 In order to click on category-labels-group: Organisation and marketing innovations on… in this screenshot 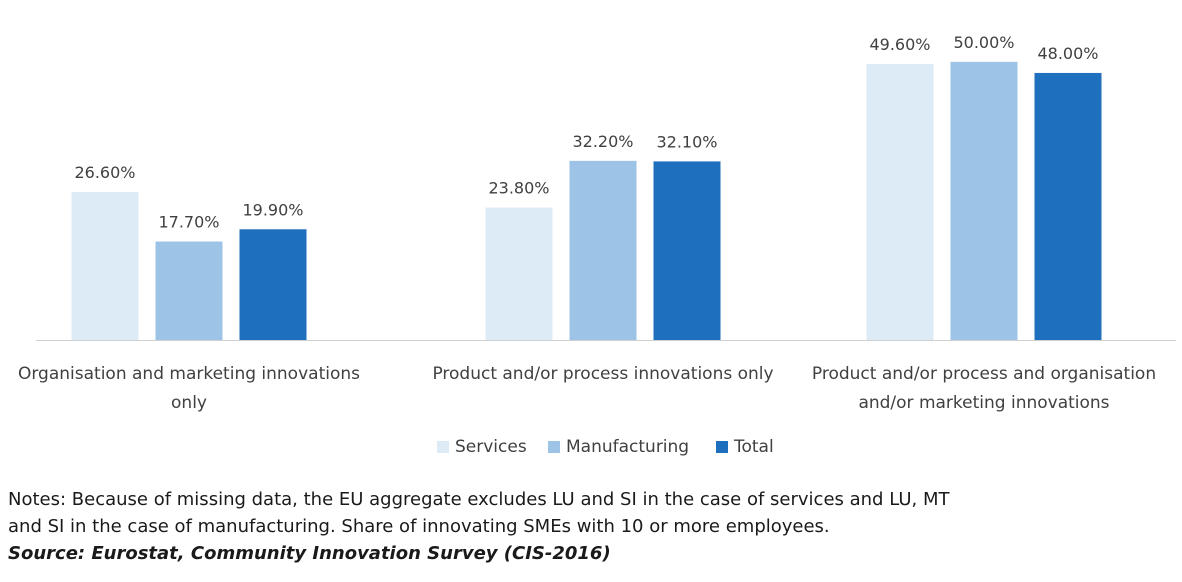, I will do `click(587, 388)`.